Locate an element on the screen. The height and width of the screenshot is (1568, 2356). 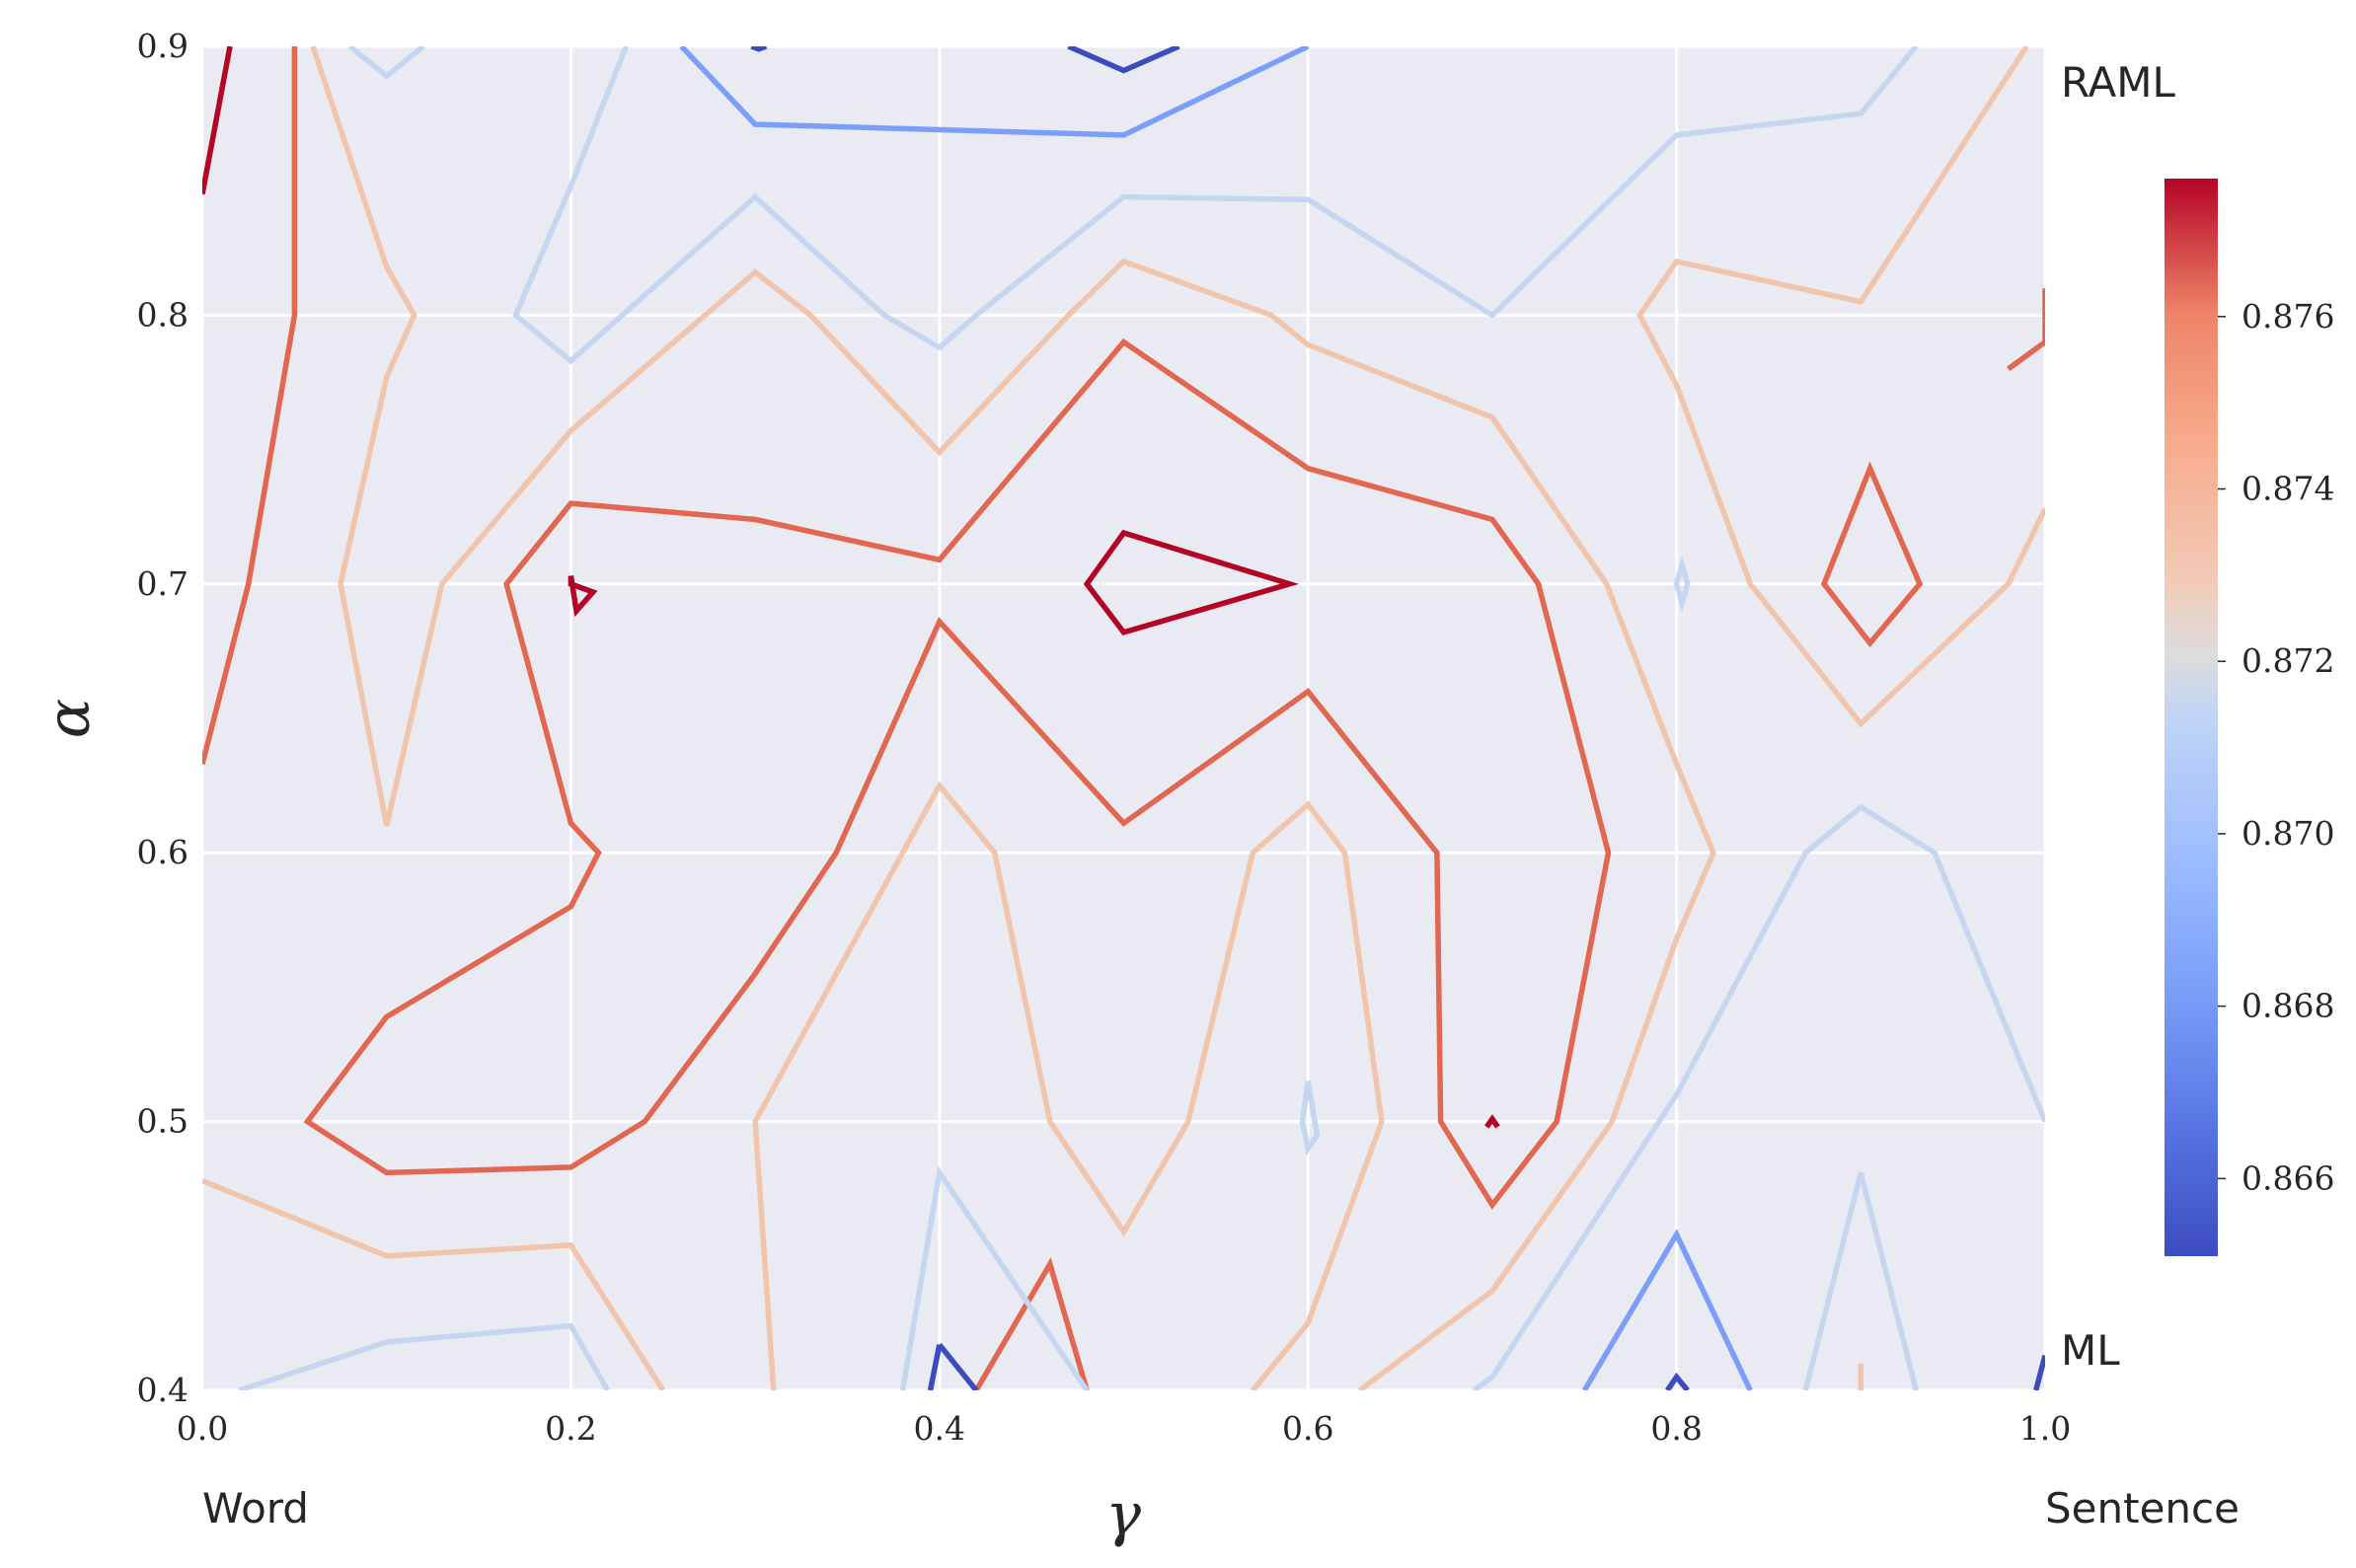
colorbar-tick-label: 0.868 is located at coordinates (2288, 1006).